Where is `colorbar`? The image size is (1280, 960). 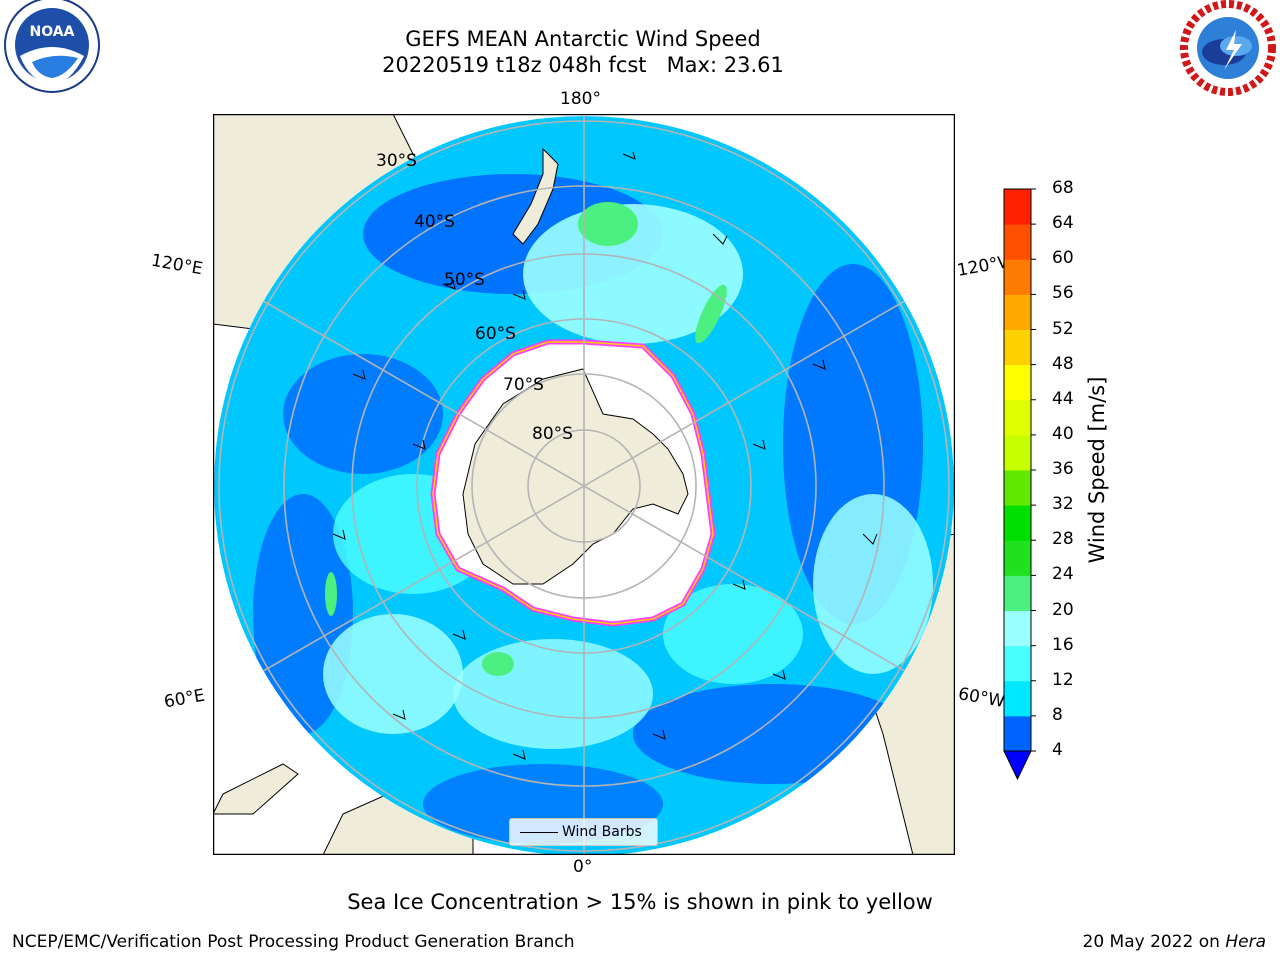
colorbar is located at coordinates (1019, 484).